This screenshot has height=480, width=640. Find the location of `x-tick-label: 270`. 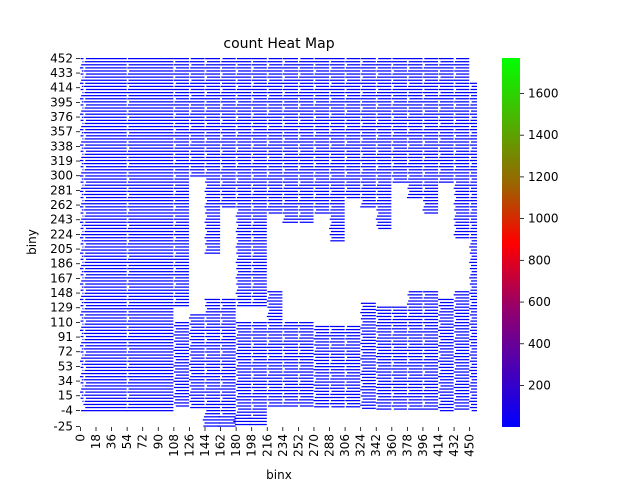

x-tick-label: 270 is located at coordinates (314, 445).